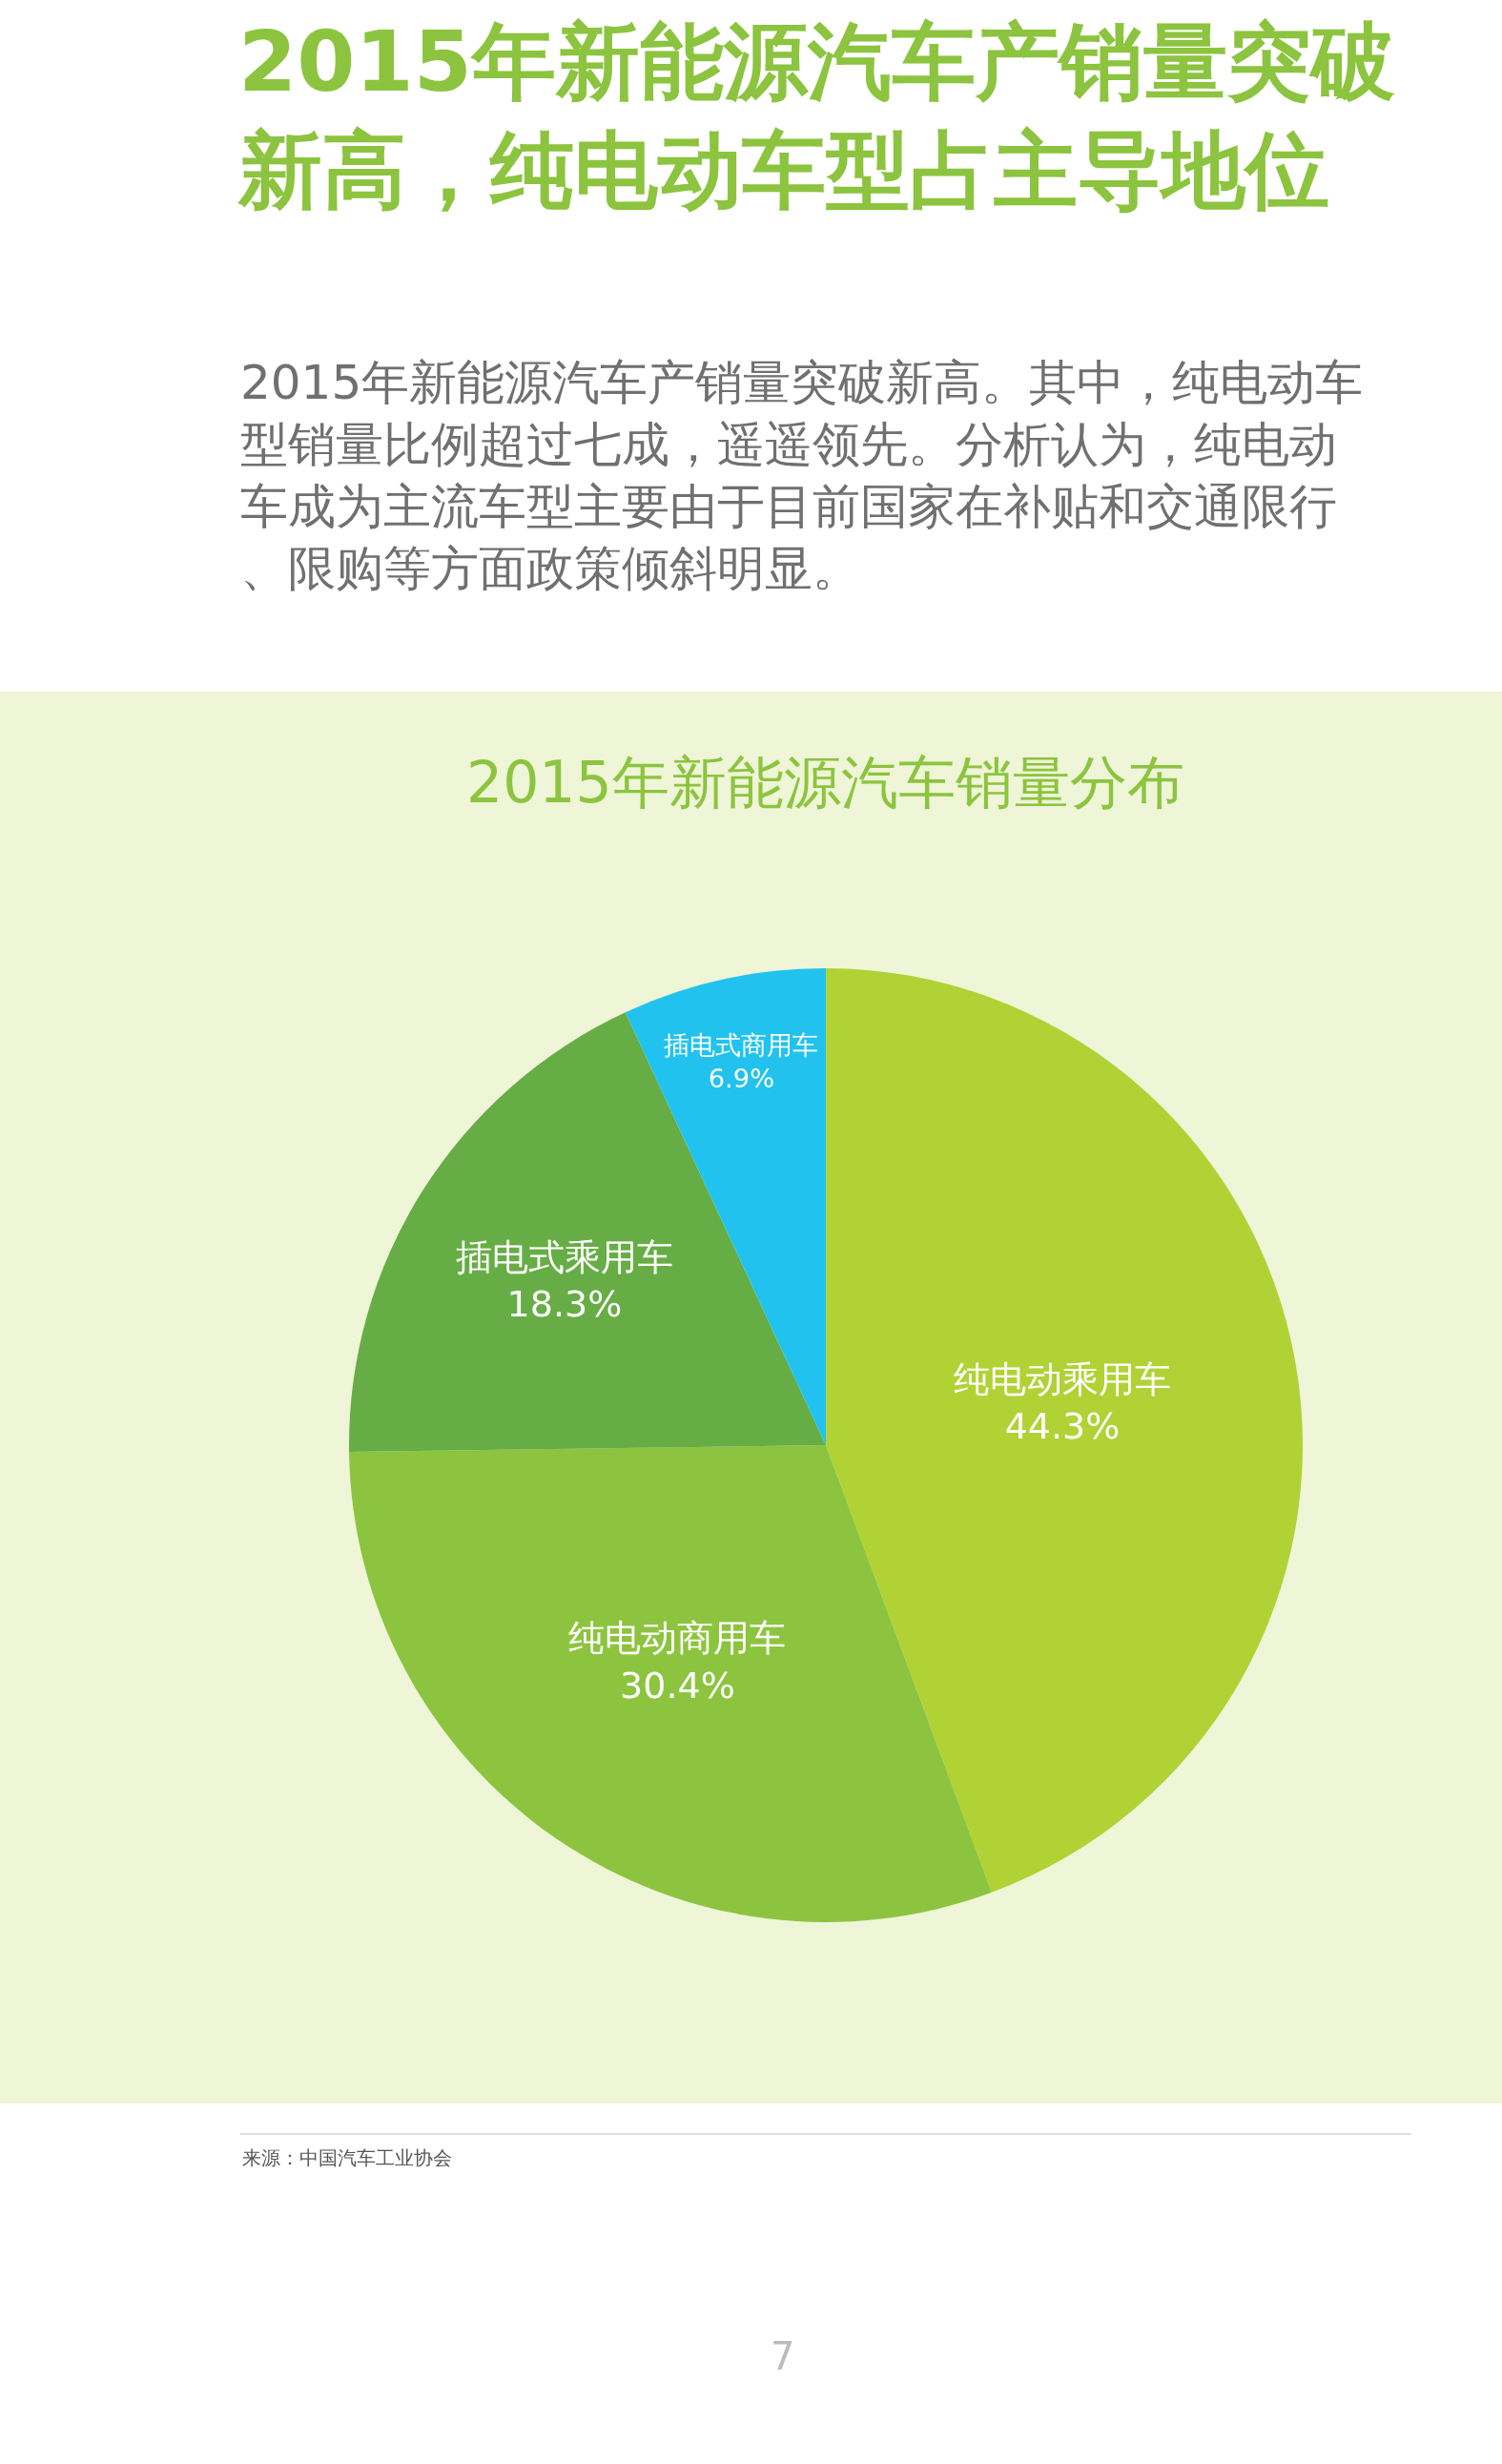 This screenshot has width=1502, height=2464. Describe the element at coordinates (783, 2356) in the screenshot. I see `text: 7` at that location.